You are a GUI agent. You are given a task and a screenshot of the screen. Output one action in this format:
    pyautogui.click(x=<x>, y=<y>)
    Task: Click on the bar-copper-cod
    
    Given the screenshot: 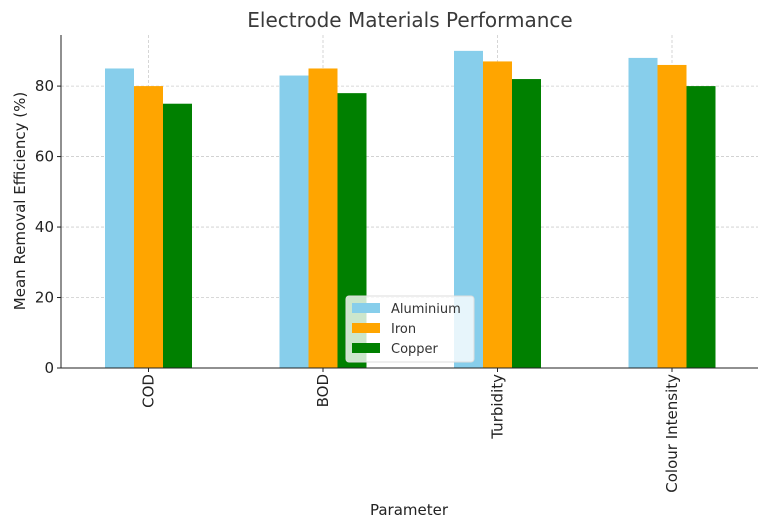 What is the action you would take?
    pyautogui.click(x=177, y=235)
    